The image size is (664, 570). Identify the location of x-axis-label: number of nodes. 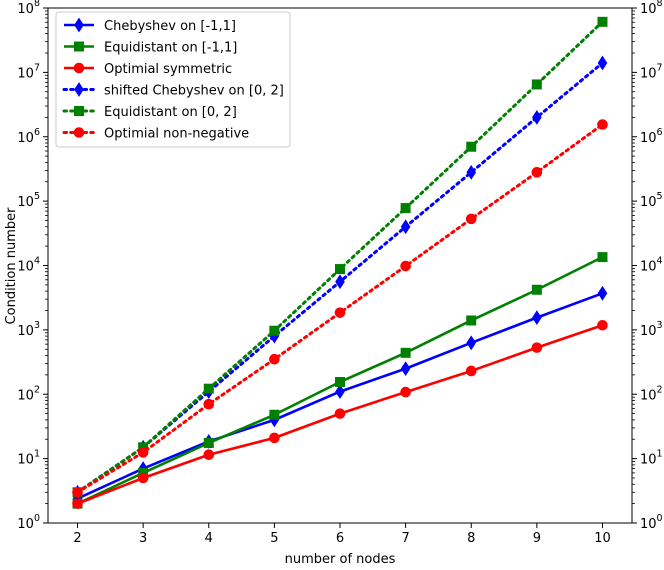
(340, 559).